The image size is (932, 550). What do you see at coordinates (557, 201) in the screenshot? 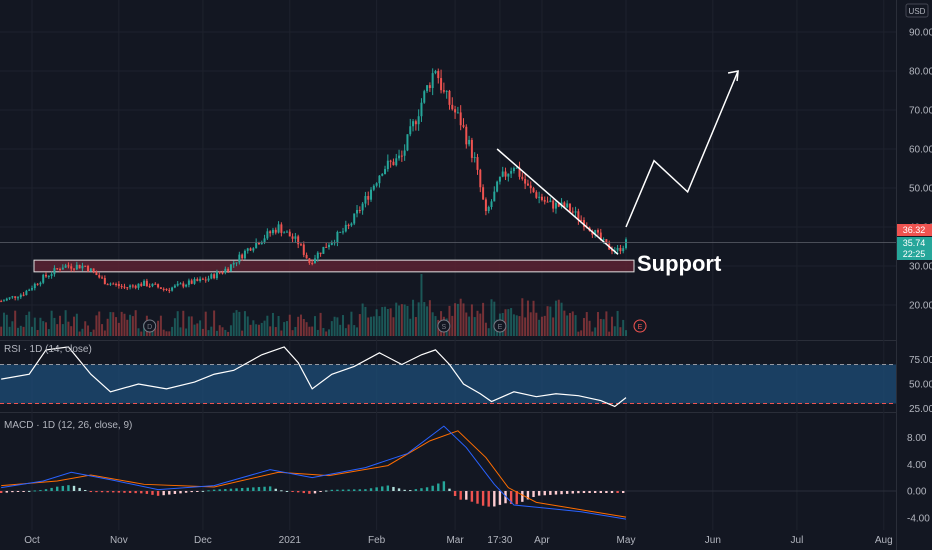
I see `descending-trendline` at bounding box center [557, 201].